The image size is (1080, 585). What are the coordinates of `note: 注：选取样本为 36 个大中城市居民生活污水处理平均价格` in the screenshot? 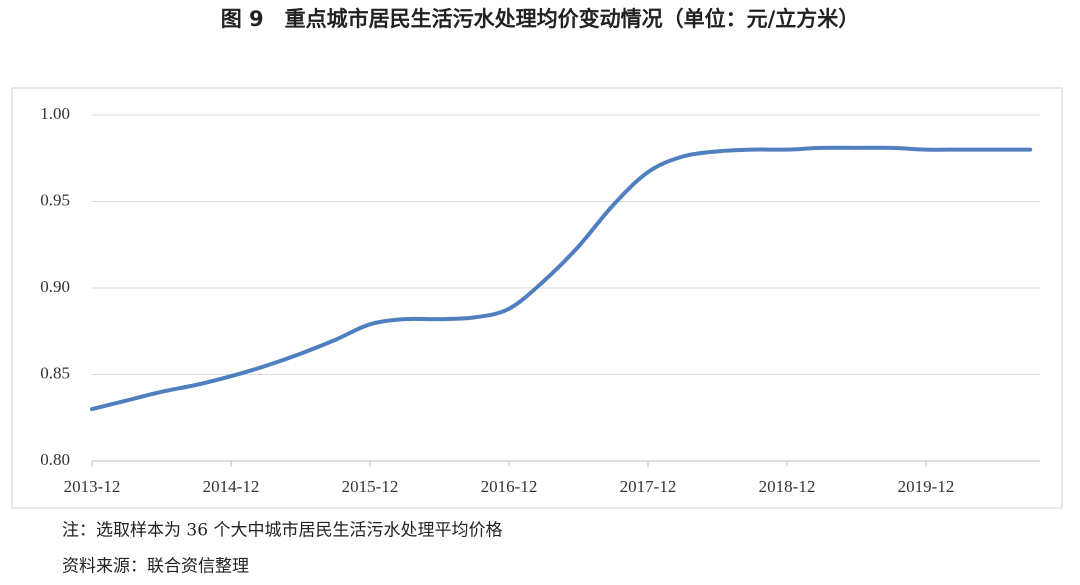 It's located at (282, 531).